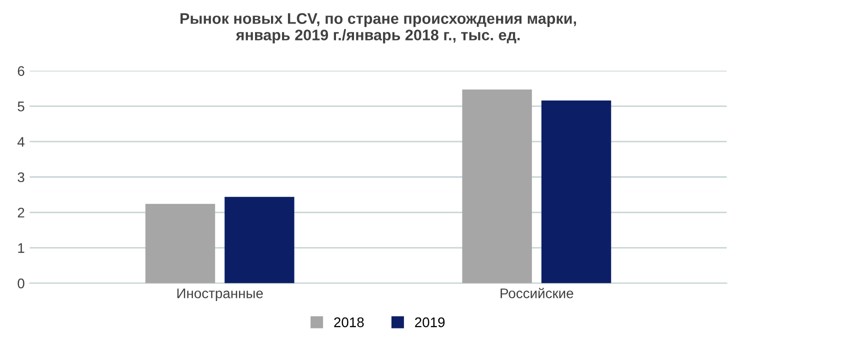 This screenshot has width=850, height=354. What do you see at coordinates (21, 248) in the screenshot?
I see `y-tick-label: 1` at bounding box center [21, 248].